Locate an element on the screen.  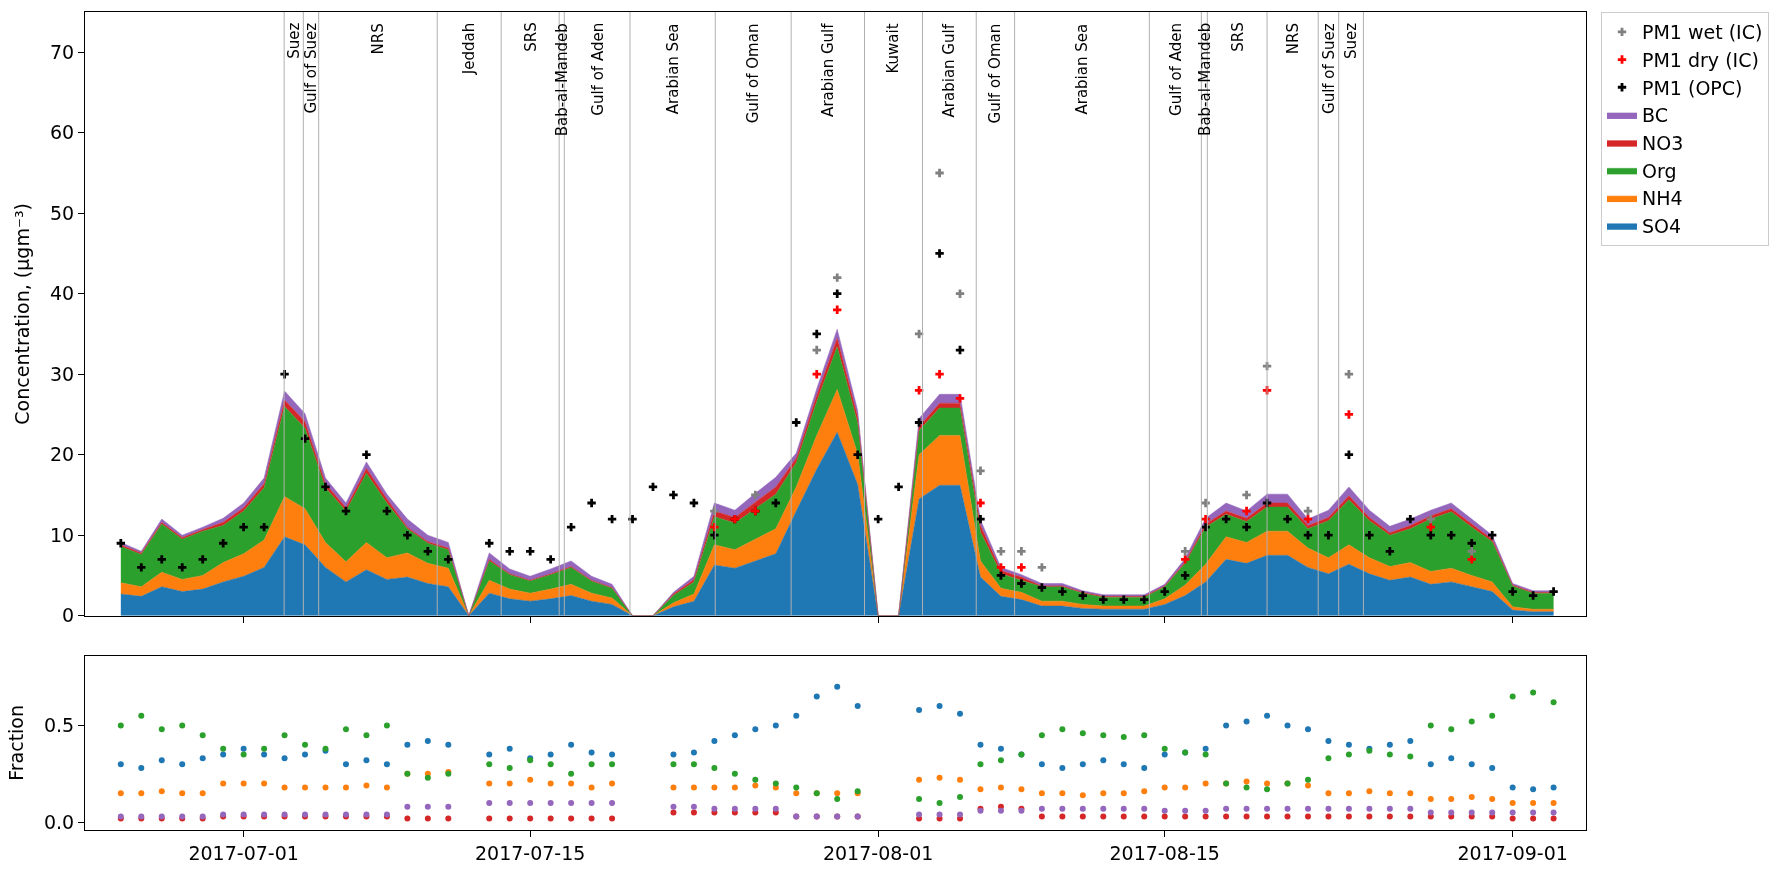
y-tick-label: 10 is located at coordinates (62, 534).